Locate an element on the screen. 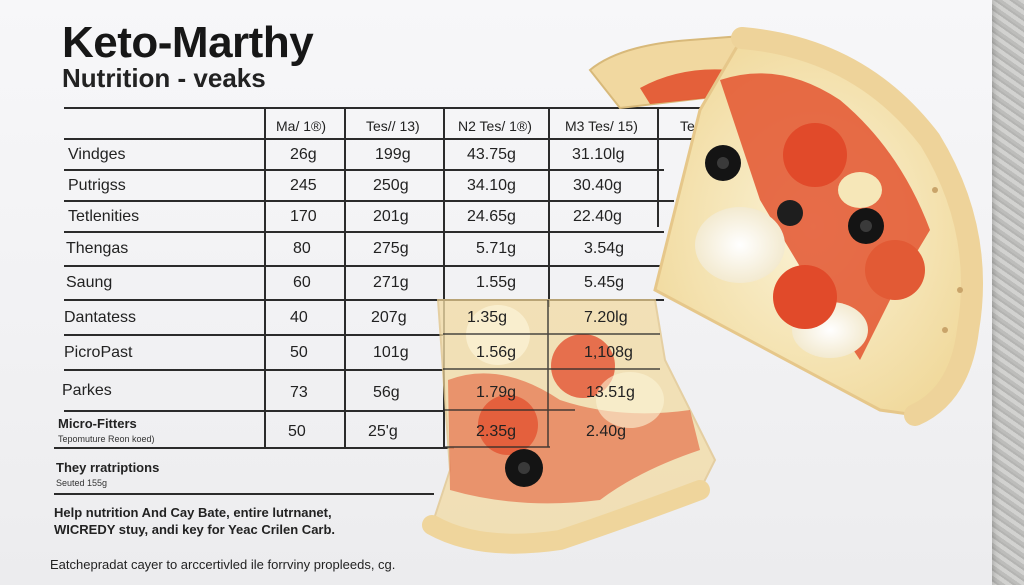 The height and width of the screenshot is (585, 1024). table-cell: 73 is located at coordinates (299, 392).